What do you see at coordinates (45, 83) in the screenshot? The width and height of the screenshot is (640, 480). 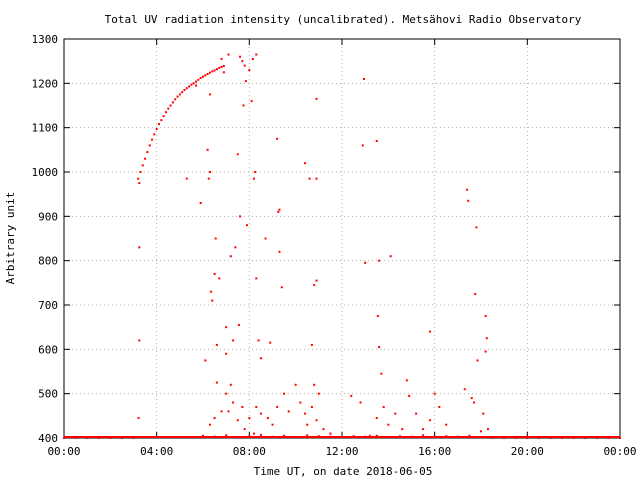 I see `y-tick-label: 1200` at bounding box center [45, 83].